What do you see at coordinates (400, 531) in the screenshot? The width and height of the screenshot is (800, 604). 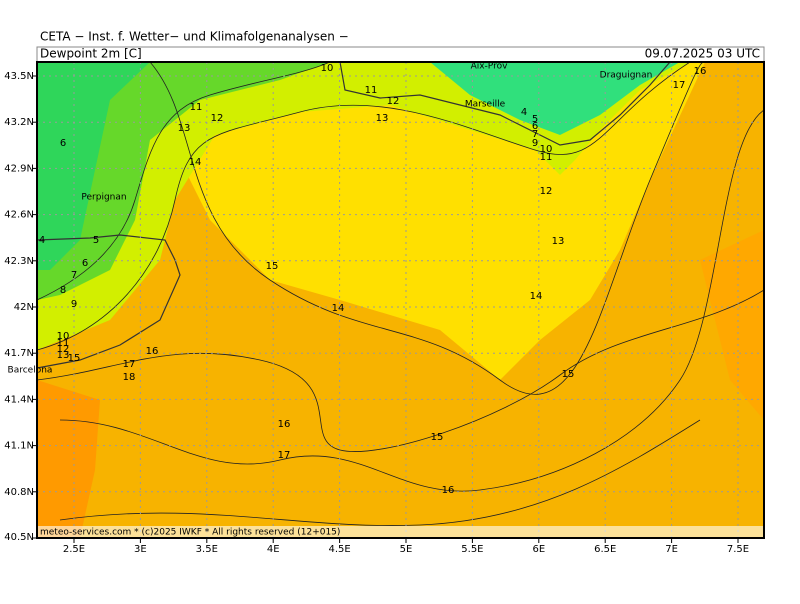 I see `footer-band` at bounding box center [400, 531].